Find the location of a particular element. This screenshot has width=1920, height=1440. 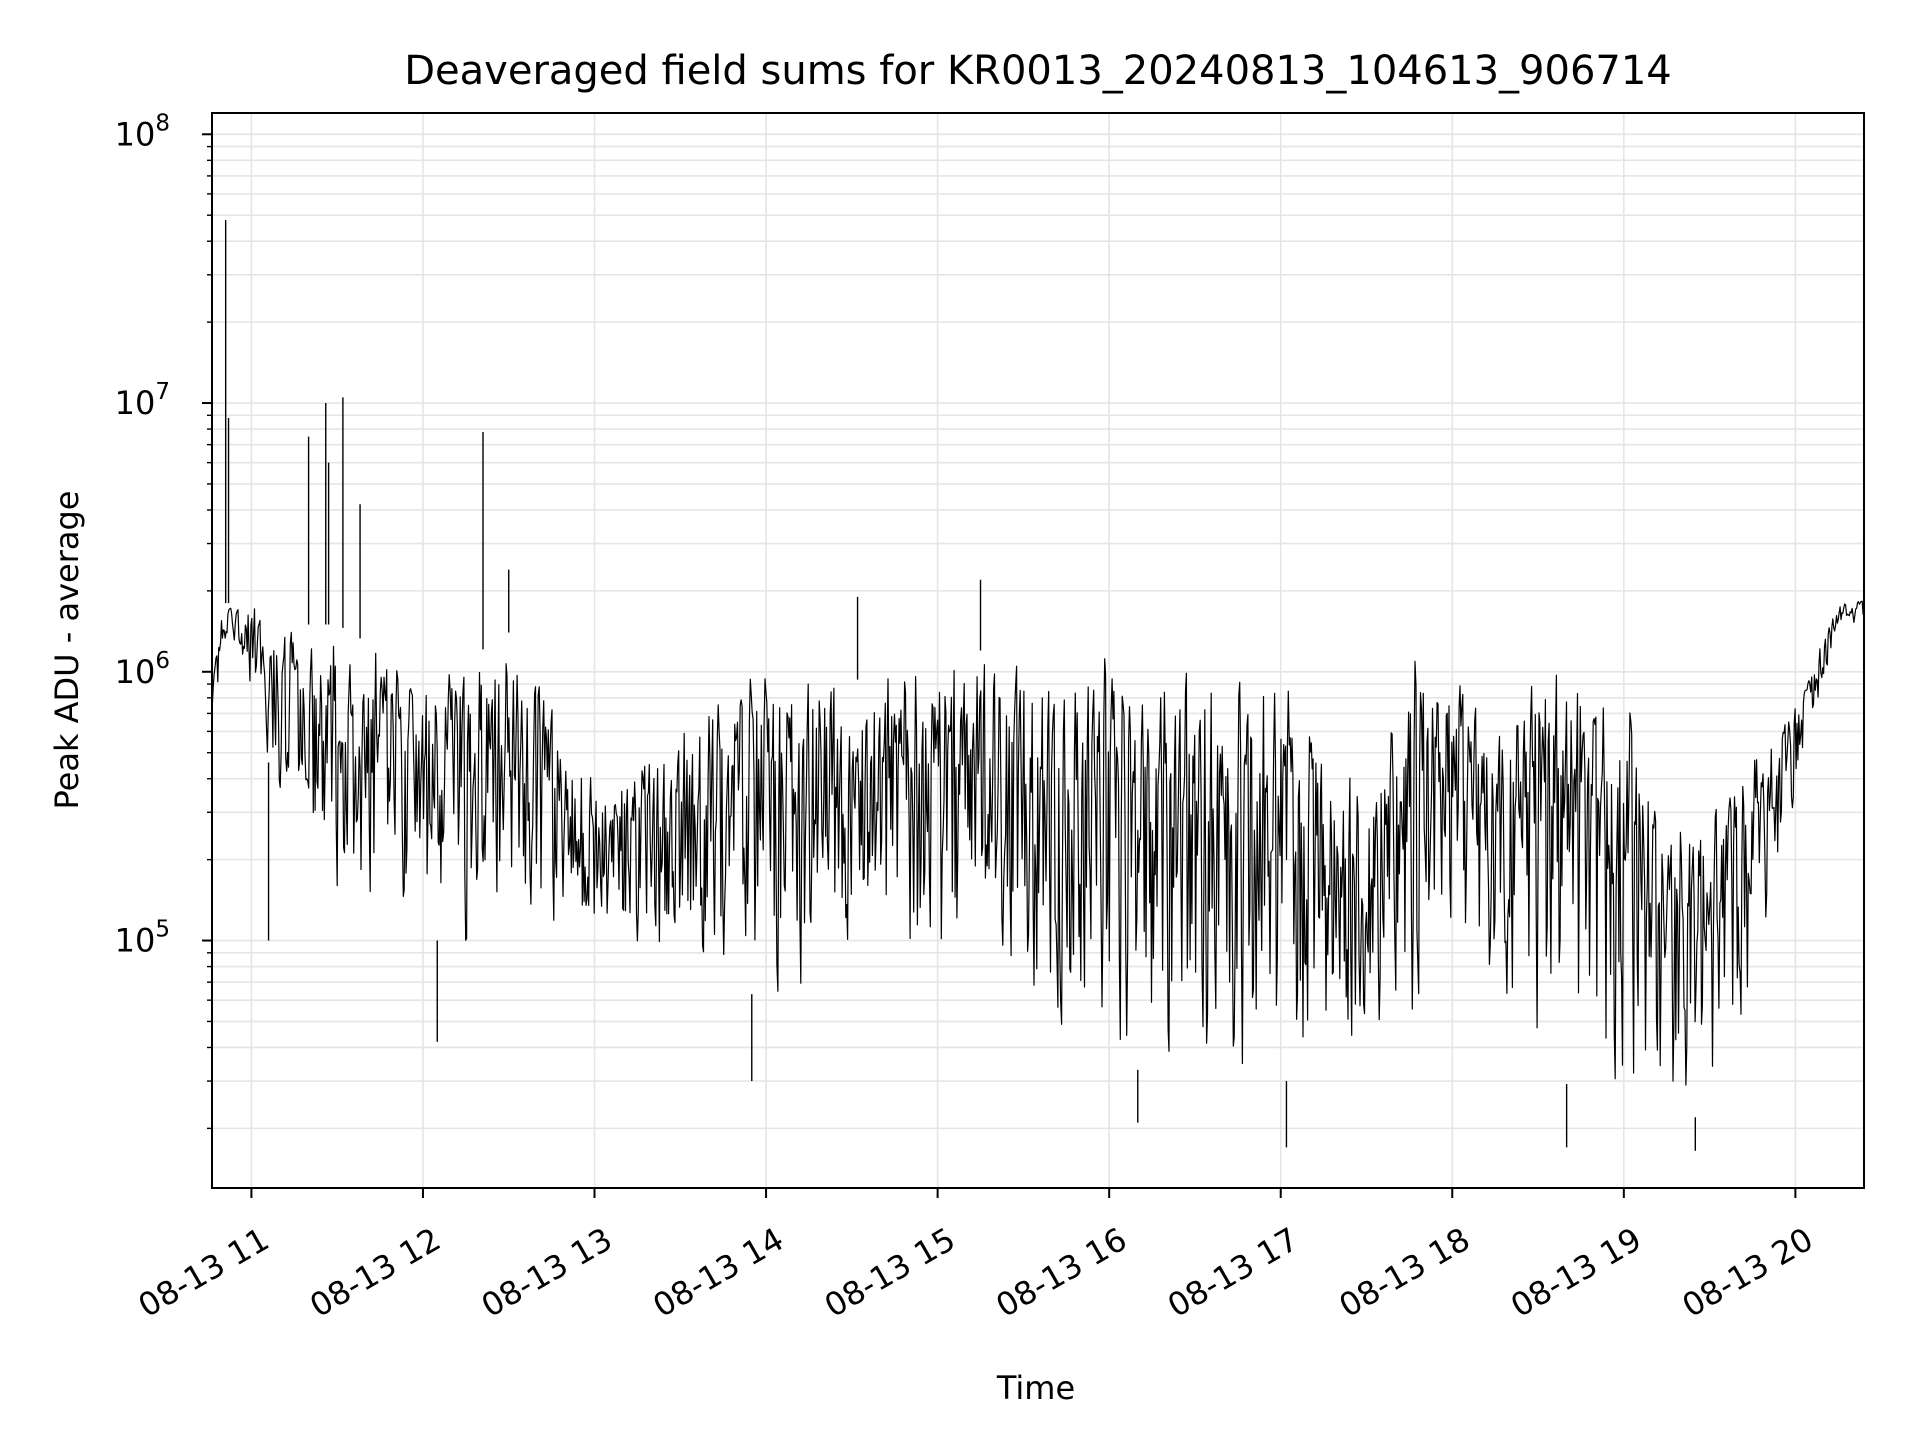

y-tick-label: 10⁶ is located at coordinates (142, 669).